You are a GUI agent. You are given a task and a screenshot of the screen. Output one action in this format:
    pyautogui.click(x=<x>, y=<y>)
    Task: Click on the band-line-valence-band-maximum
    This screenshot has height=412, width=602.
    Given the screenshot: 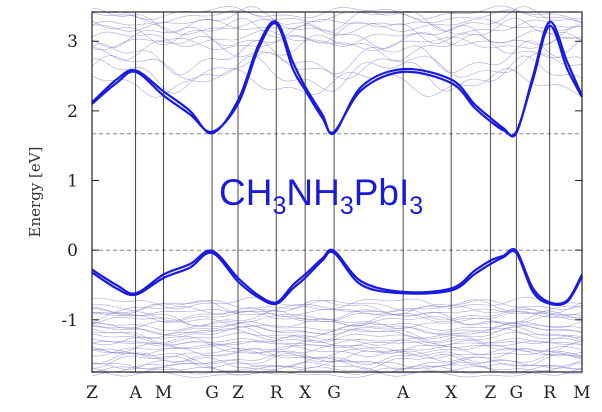 What is the action you would take?
    pyautogui.click(x=337, y=276)
    